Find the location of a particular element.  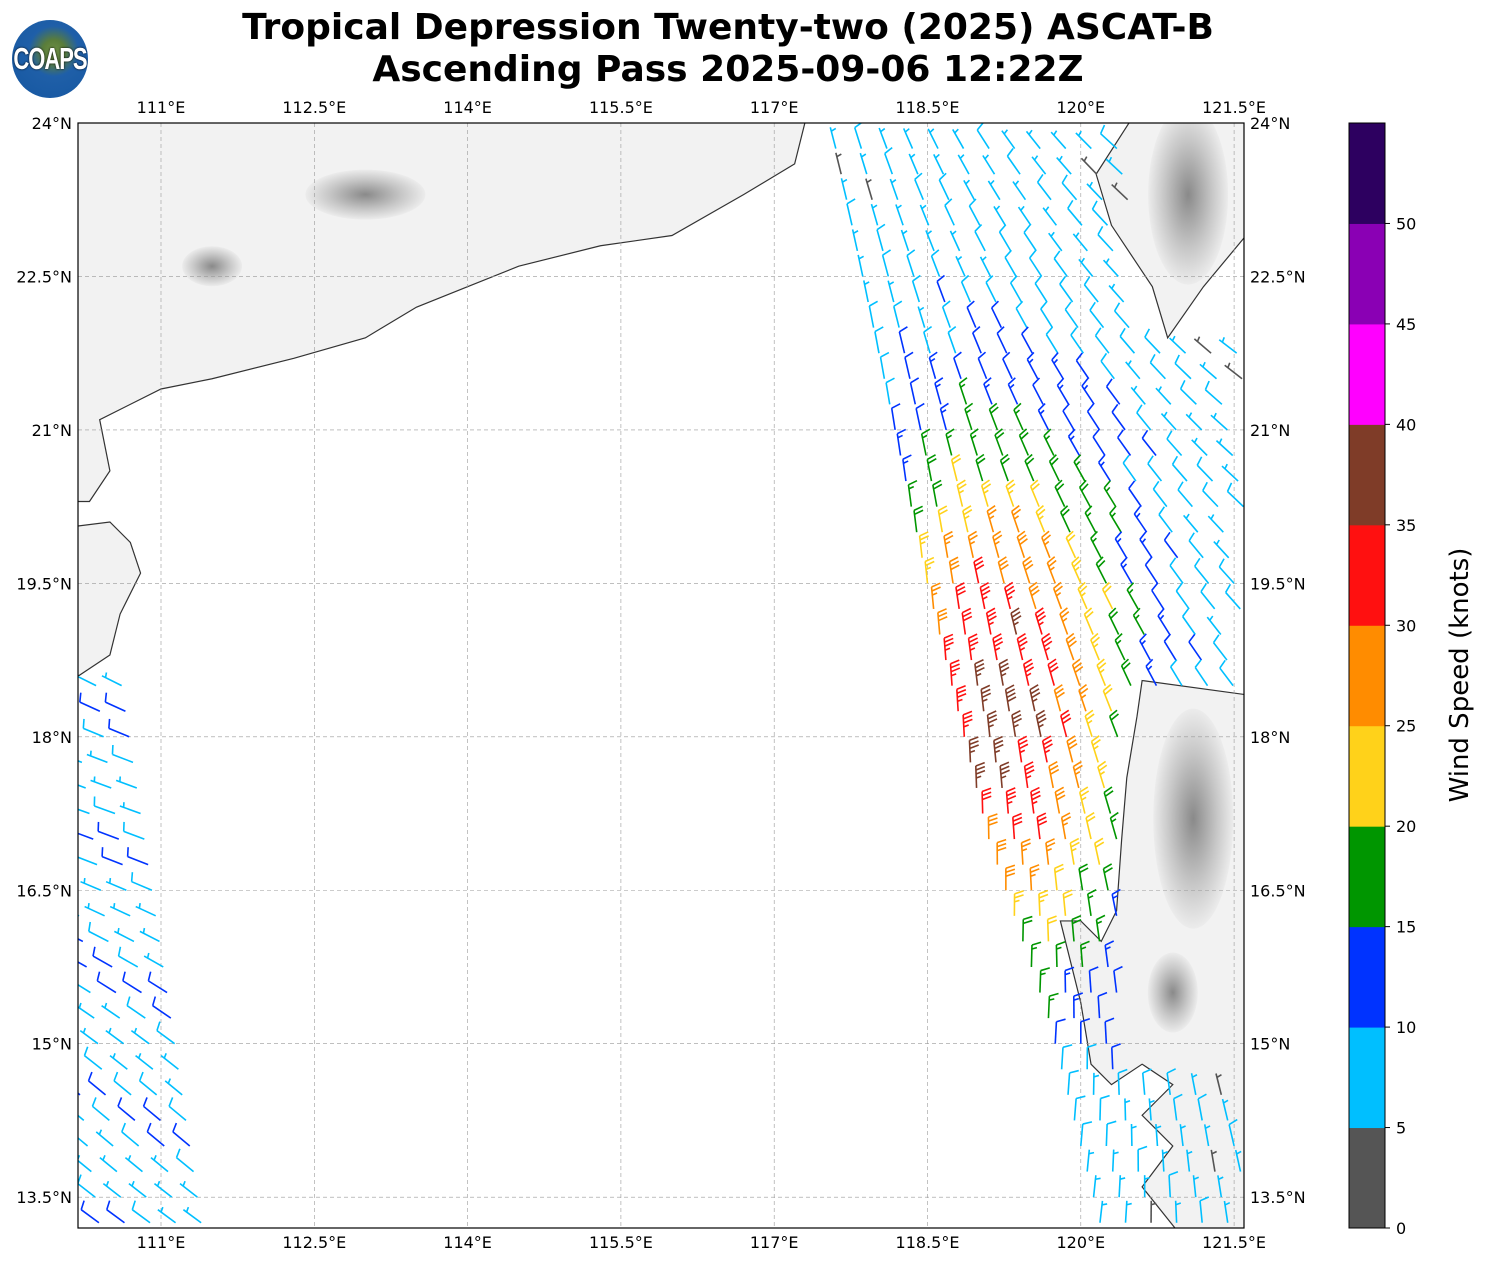

terrain-shading is located at coordinates (1193, 818).